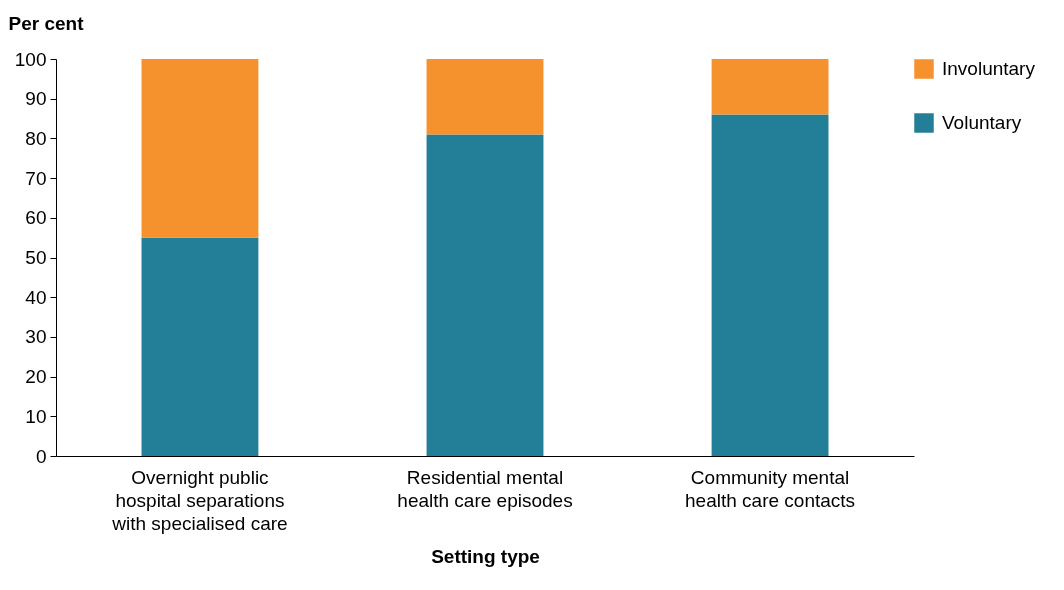 Image resolution: width=1064 pixels, height=590 pixels. Describe the element at coordinates (41, 456) in the screenshot. I see `y-tick-label: 0` at that location.